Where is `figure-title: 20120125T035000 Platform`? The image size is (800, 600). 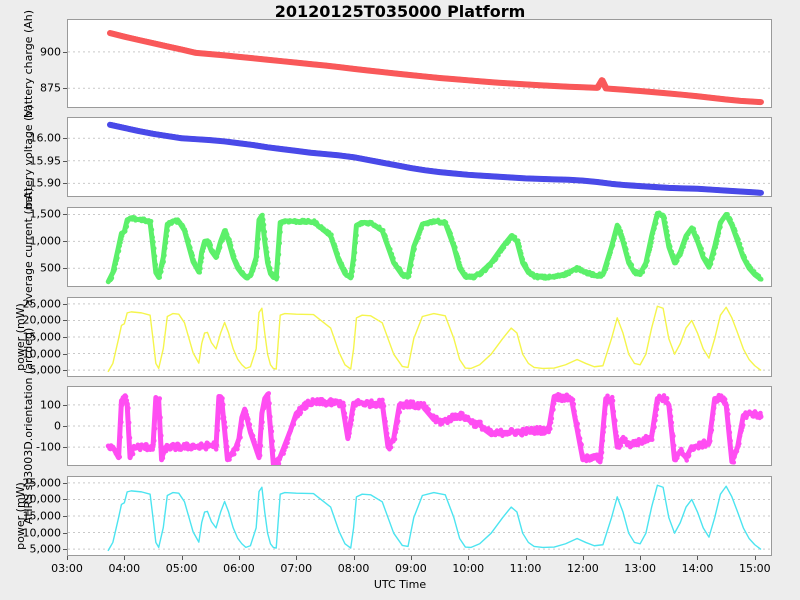
figure-title: 20120125T035000 Platform is located at coordinates (400, 11).